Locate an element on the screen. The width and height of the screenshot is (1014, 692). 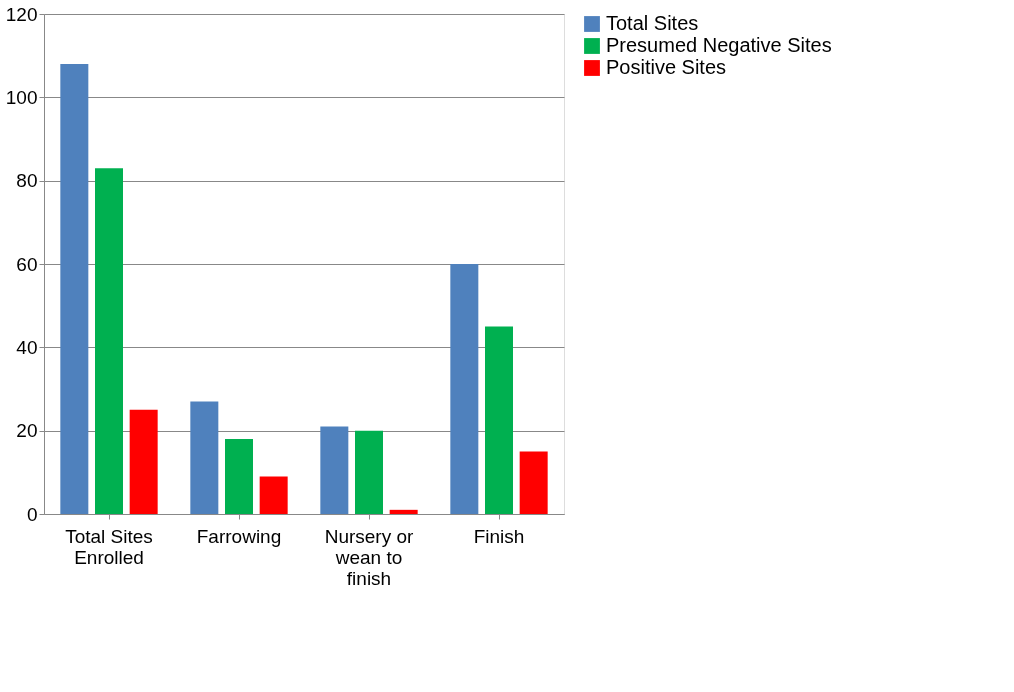
y-tick-label: 80 is located at coordinates (27, 181).